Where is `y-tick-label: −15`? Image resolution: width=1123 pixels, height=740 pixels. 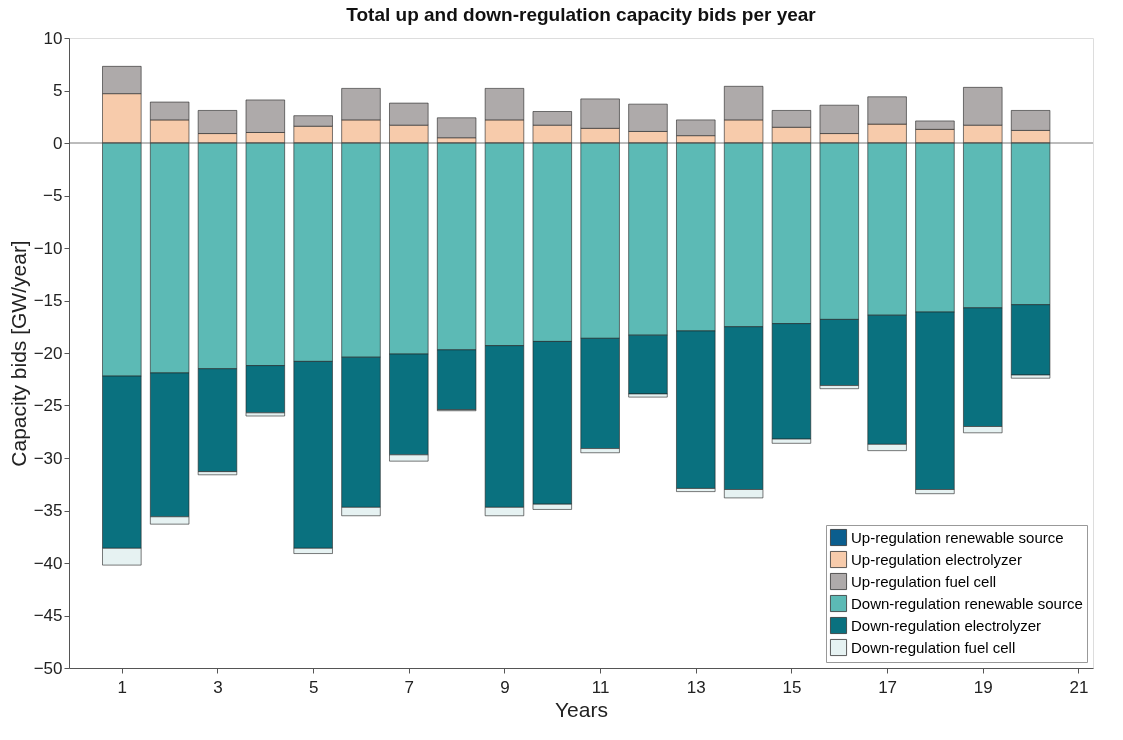
y-tick-label: −15 is located at coordinates (48, 300).